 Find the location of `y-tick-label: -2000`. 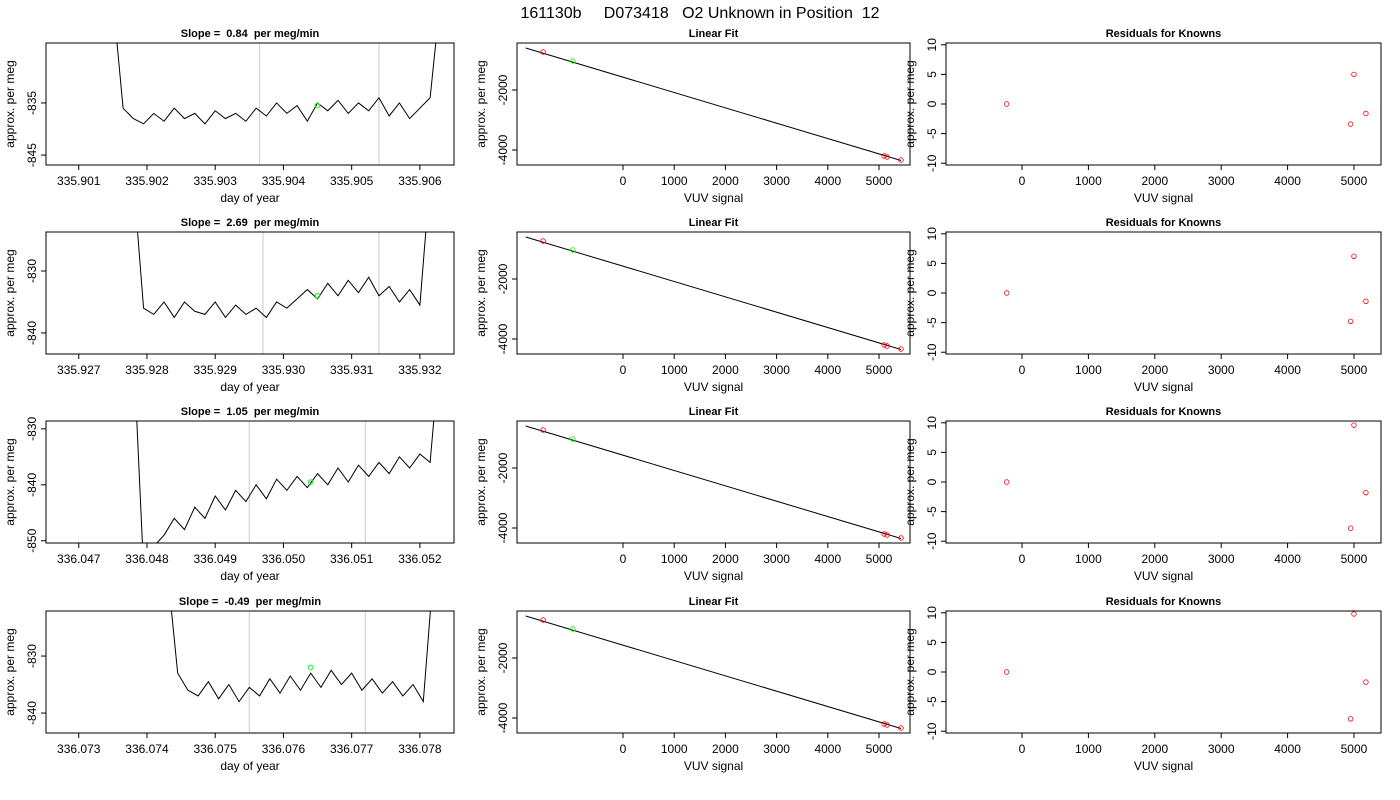

y-tick-label: -2000 is located at coordinates (503, 278).